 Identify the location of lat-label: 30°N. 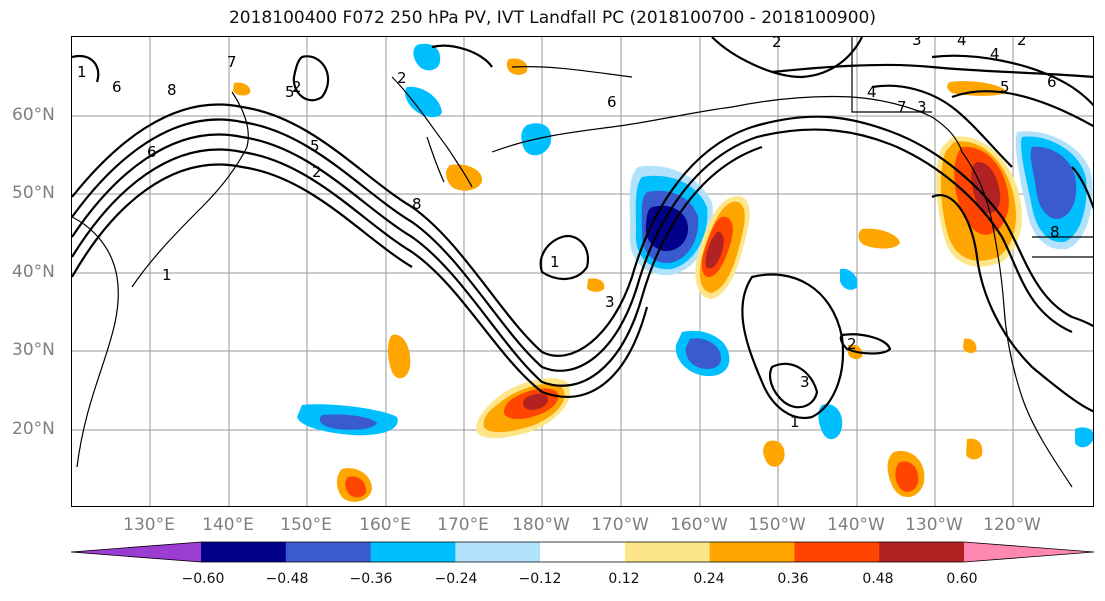
(33, 350).